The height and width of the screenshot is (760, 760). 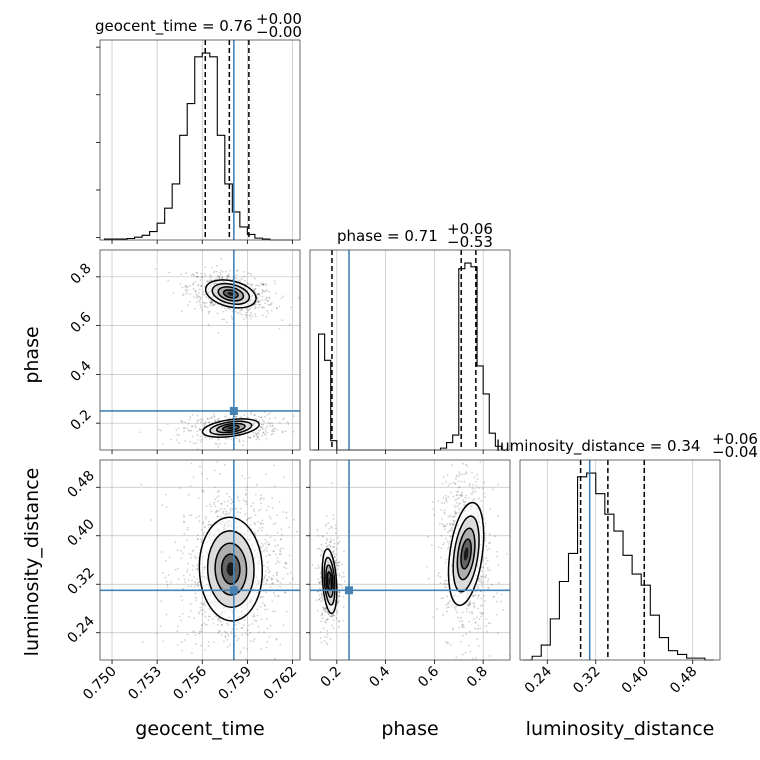 What do you see at coordinates (200, 350) in the screenshot?
I see `panel-geocent-time-vs-phase-frame` at bounding box center [200, 350].